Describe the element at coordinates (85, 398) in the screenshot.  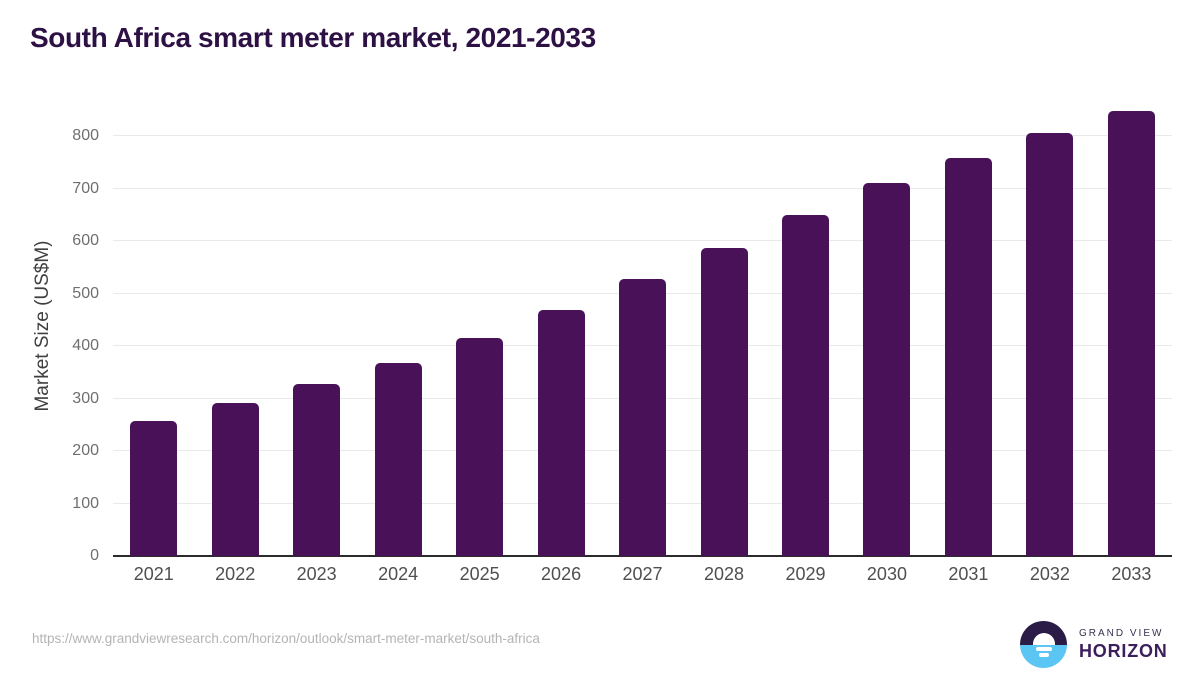
I see `y-tick-label: 300` at that location.